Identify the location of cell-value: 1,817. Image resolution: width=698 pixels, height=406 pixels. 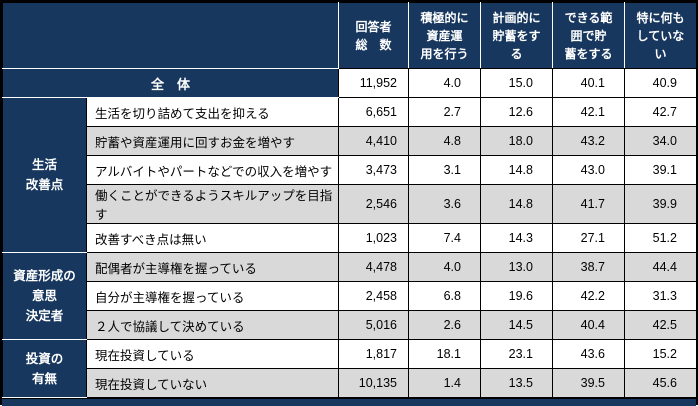
(373, 354).